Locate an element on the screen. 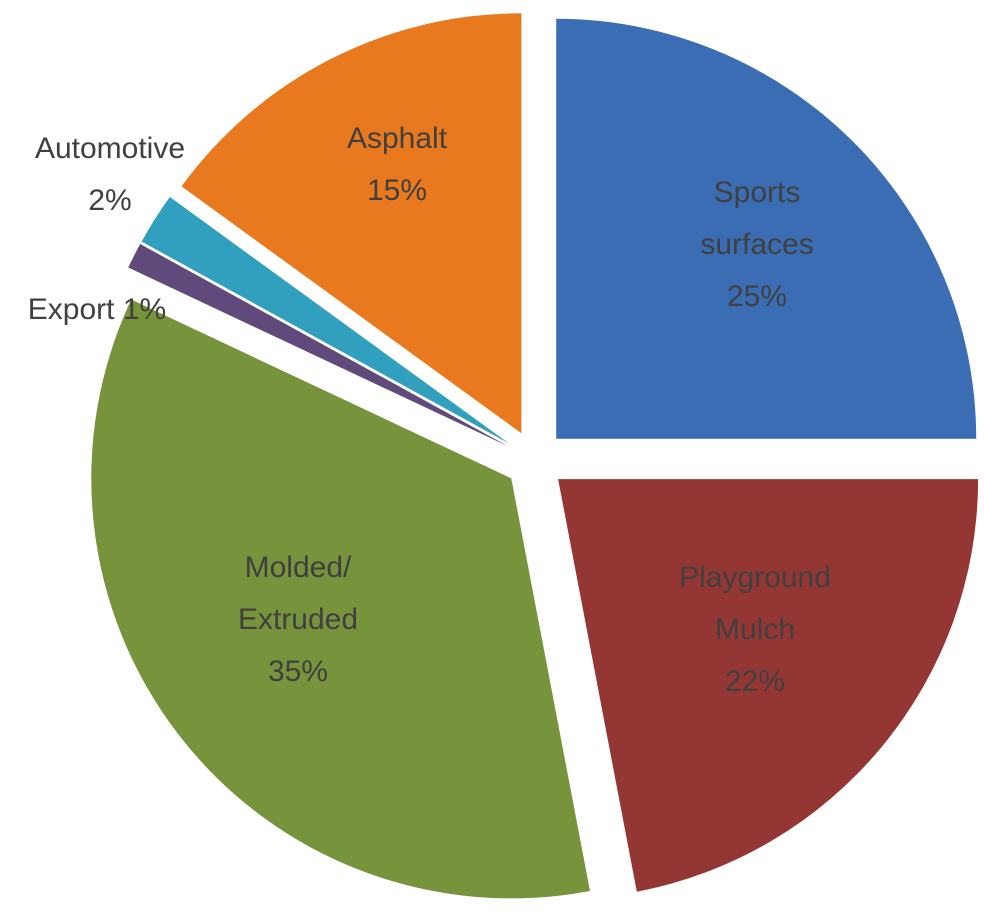 The width and height of the screenshot is (984, 916). category-label: Playground Mulch is located at coordinates (755, 603).